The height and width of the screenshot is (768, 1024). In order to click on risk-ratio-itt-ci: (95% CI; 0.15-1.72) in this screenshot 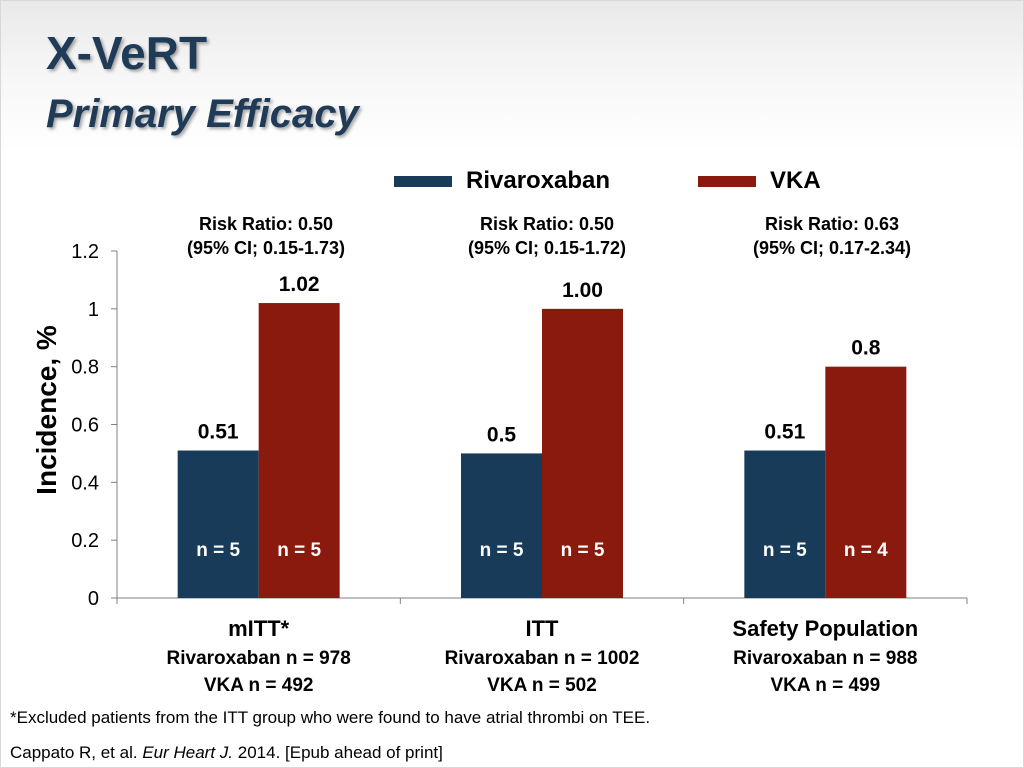, I will do `click(547, 248)`.